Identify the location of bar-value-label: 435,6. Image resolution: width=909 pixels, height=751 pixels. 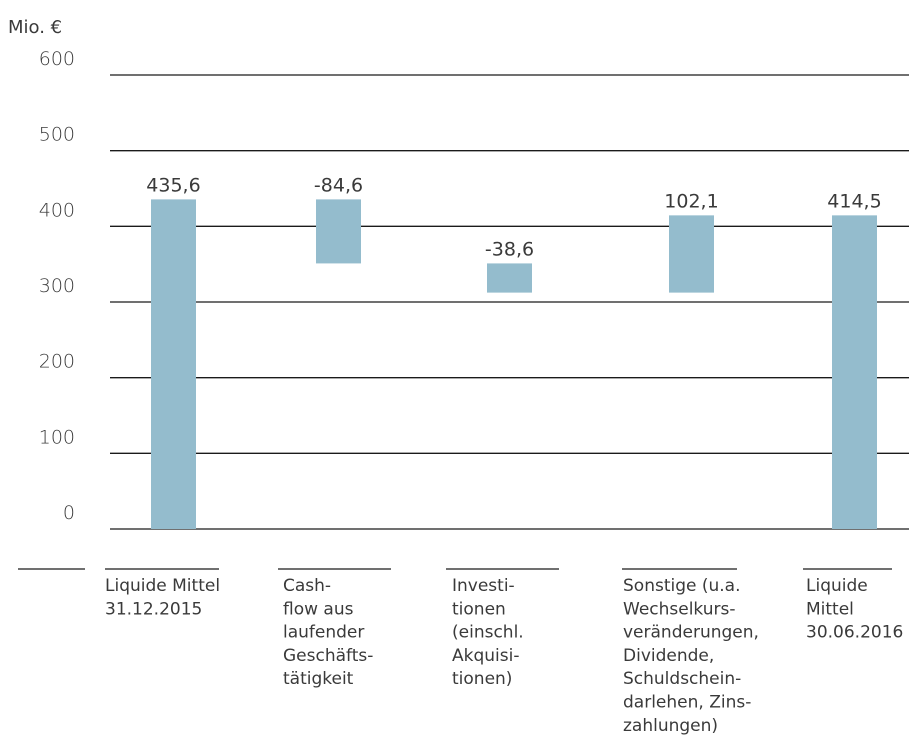
(173, 185).